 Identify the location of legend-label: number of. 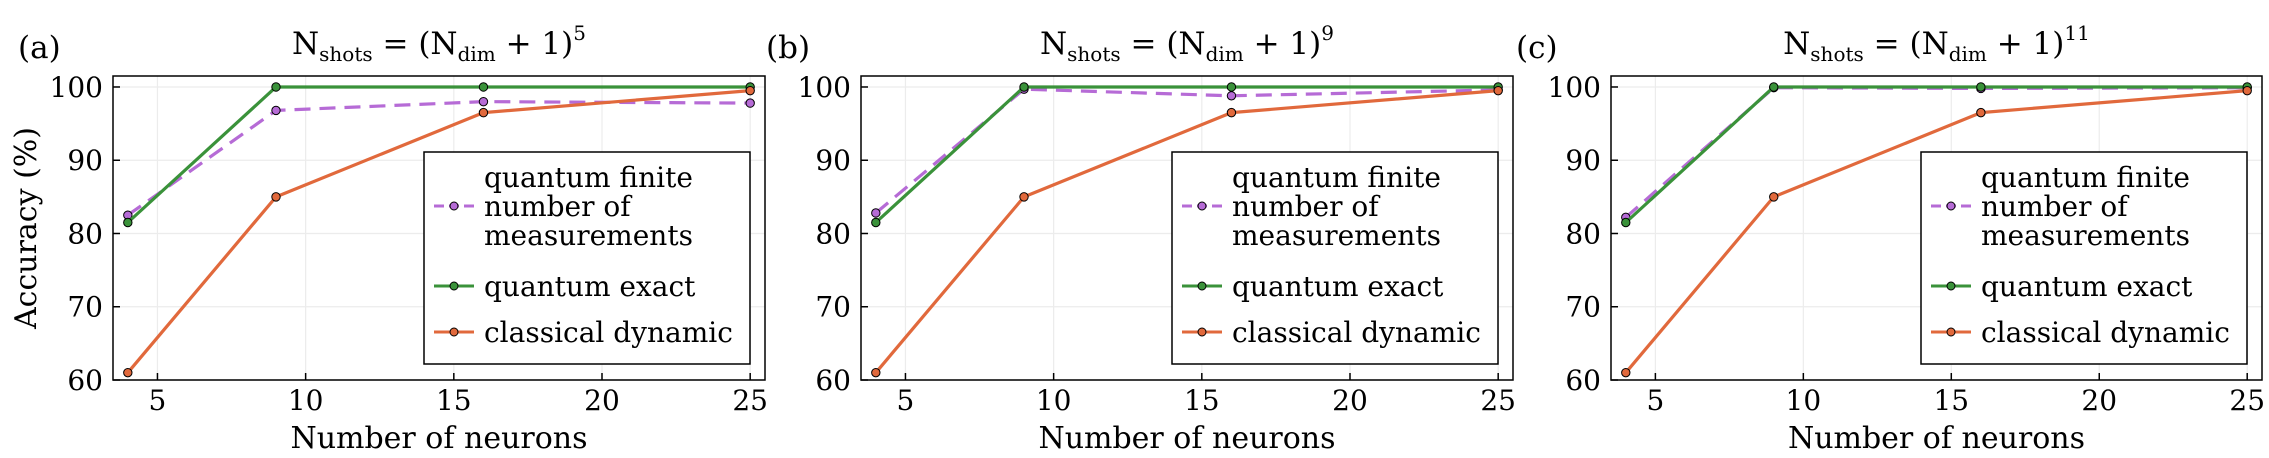
(1306, 206).